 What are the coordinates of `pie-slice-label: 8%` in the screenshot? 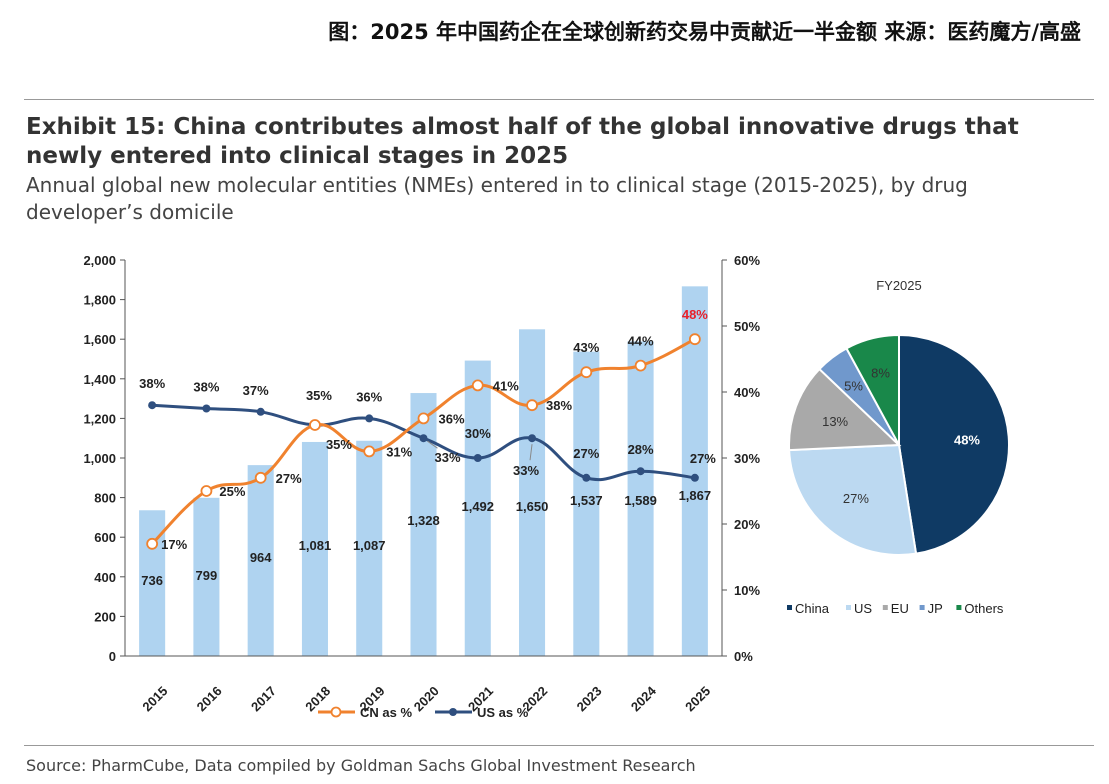 It's located at (880, 373).